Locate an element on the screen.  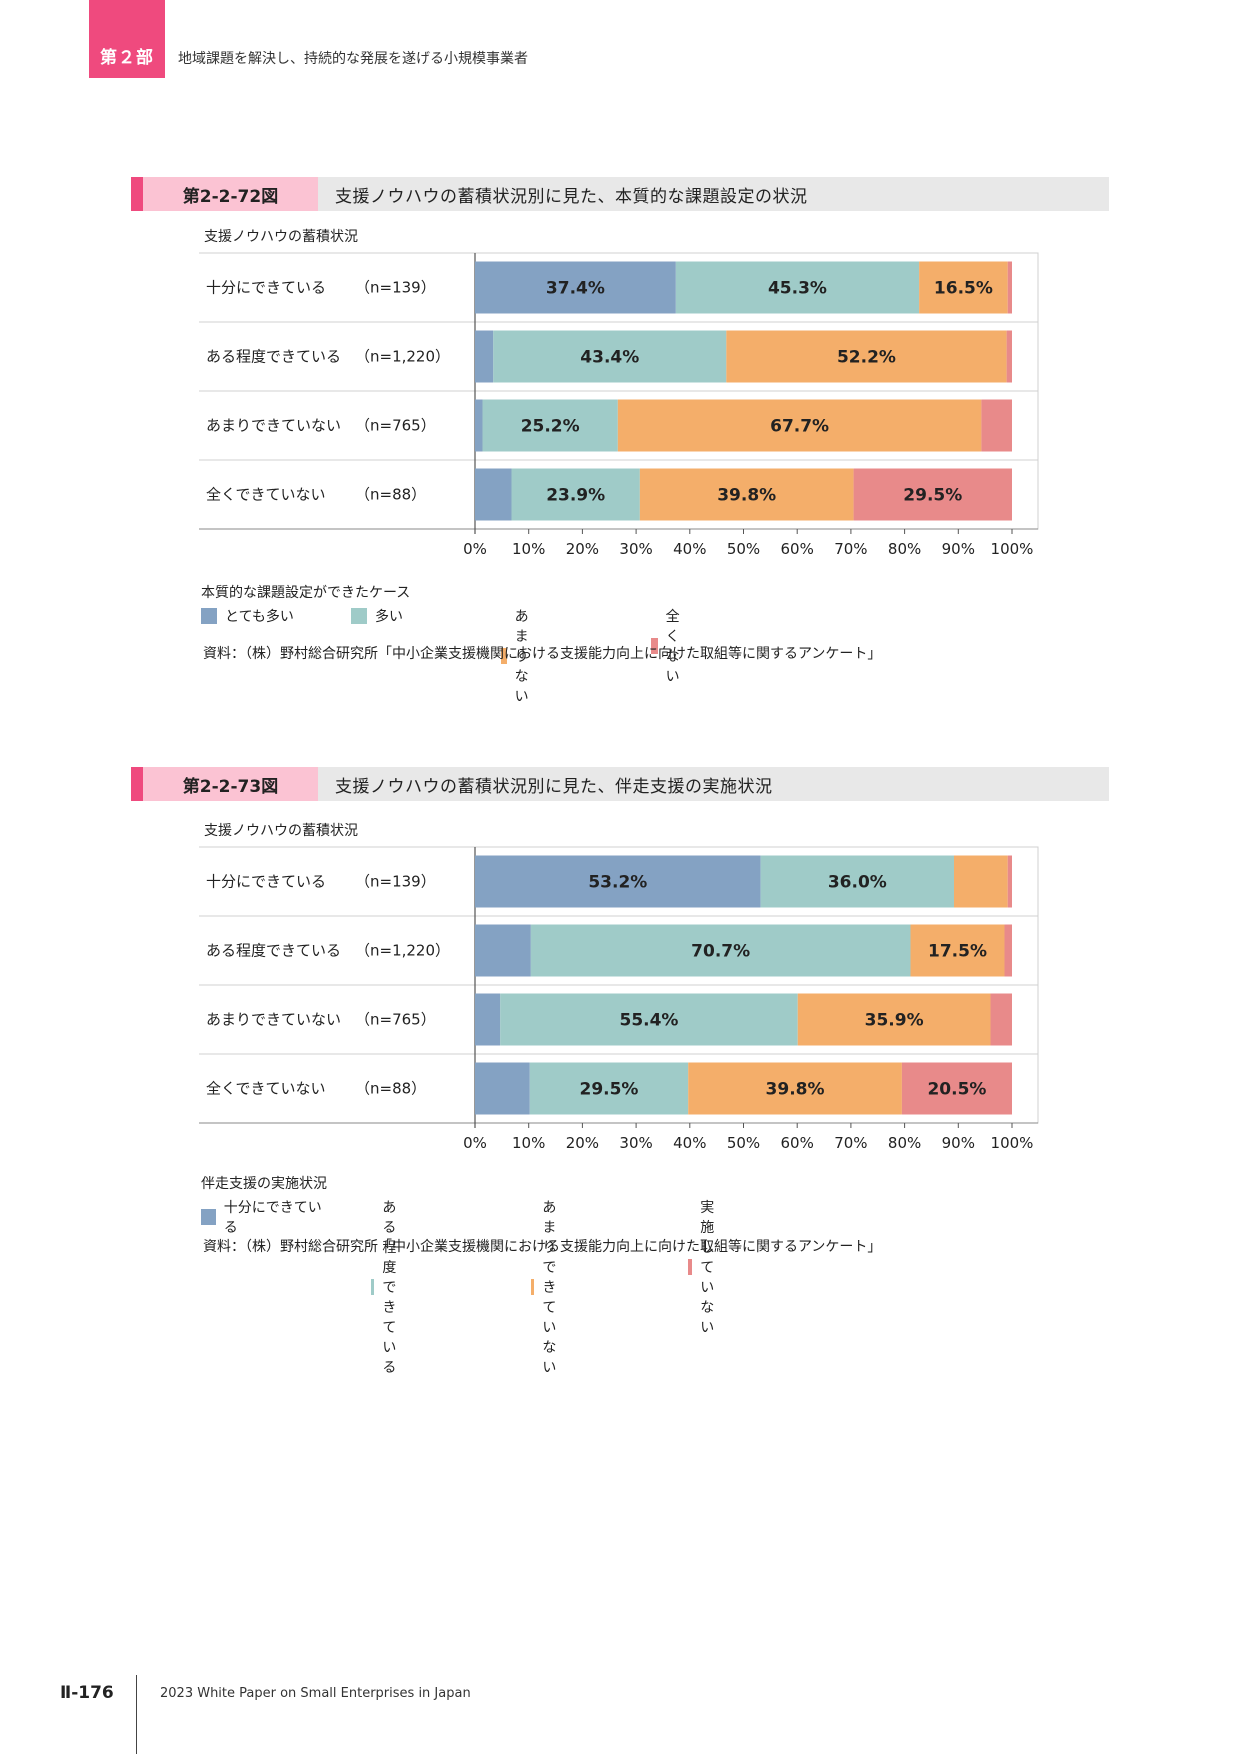
legend-label: あまりない is located at coordinates (521, 657).